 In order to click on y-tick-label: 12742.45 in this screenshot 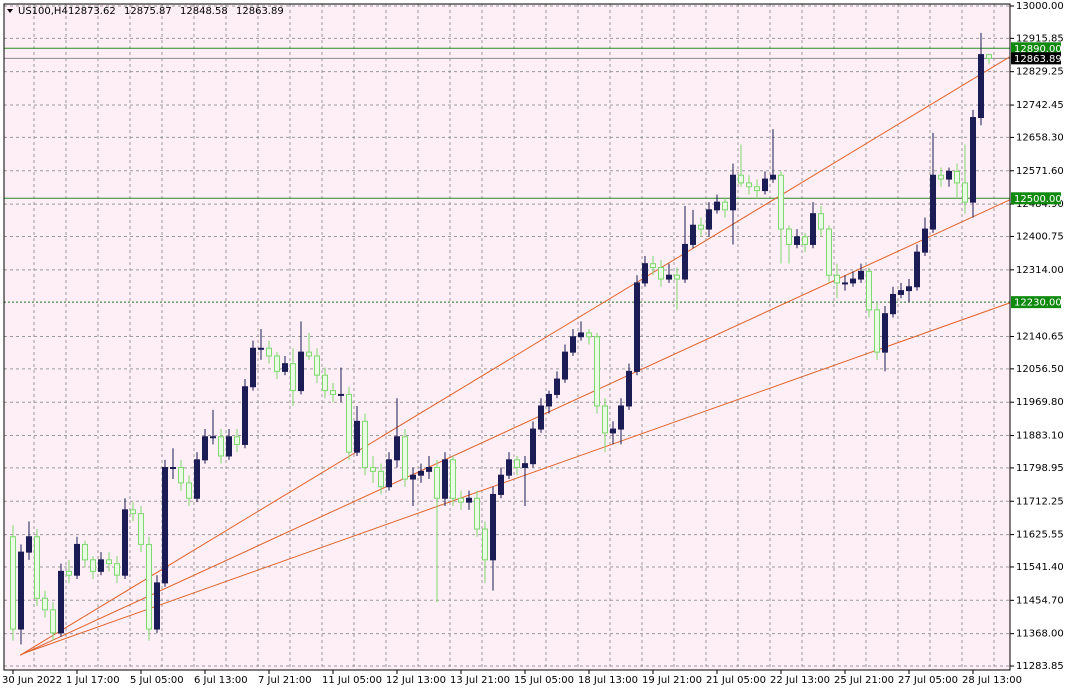, I will do `click(1040, 105)`.